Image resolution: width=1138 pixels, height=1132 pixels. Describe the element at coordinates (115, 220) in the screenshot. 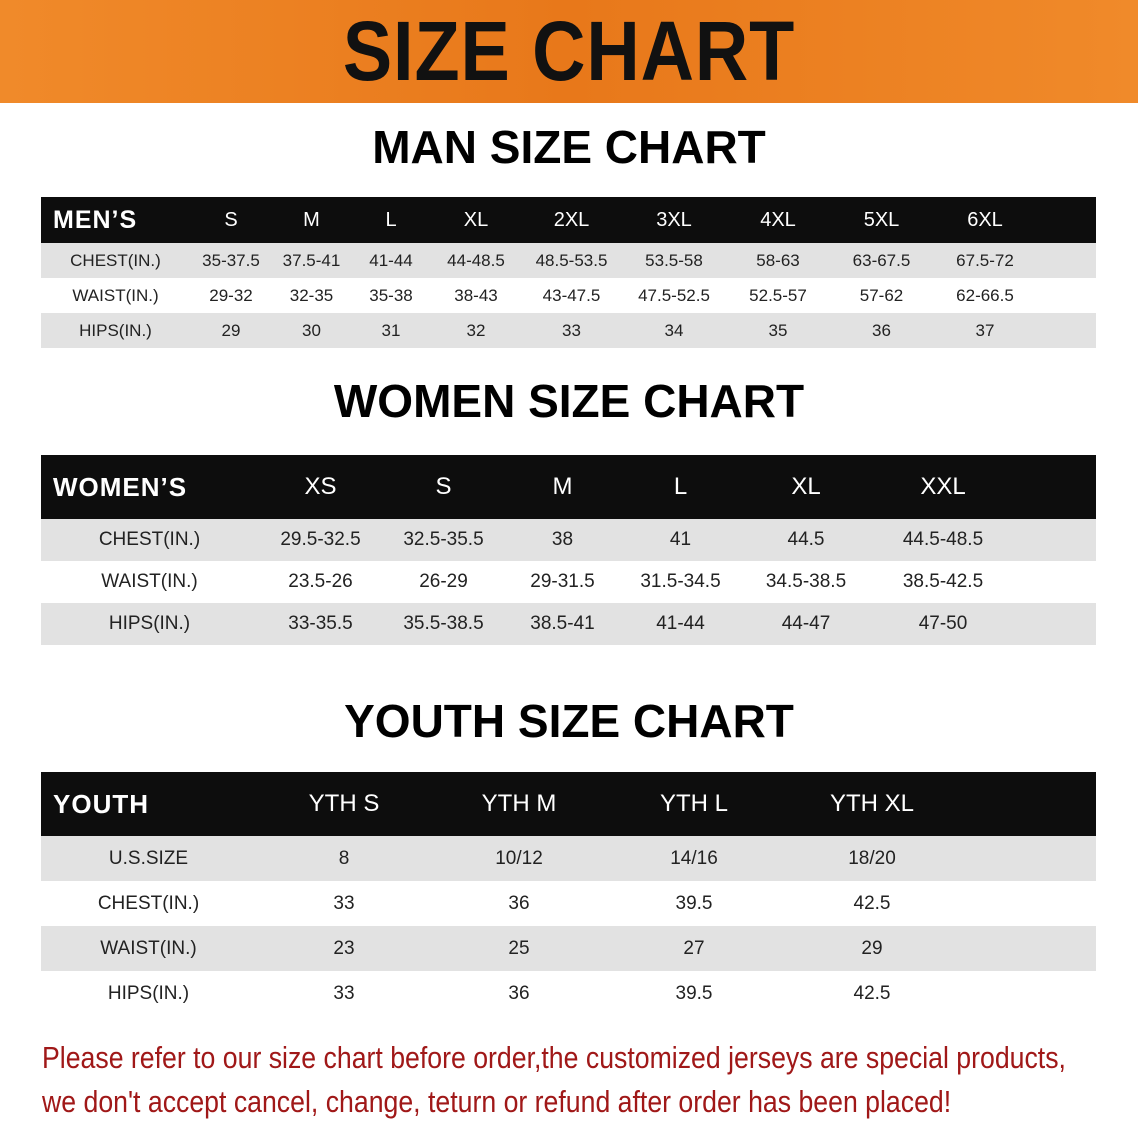

I see `table-header-label: MEN’S` at that location.